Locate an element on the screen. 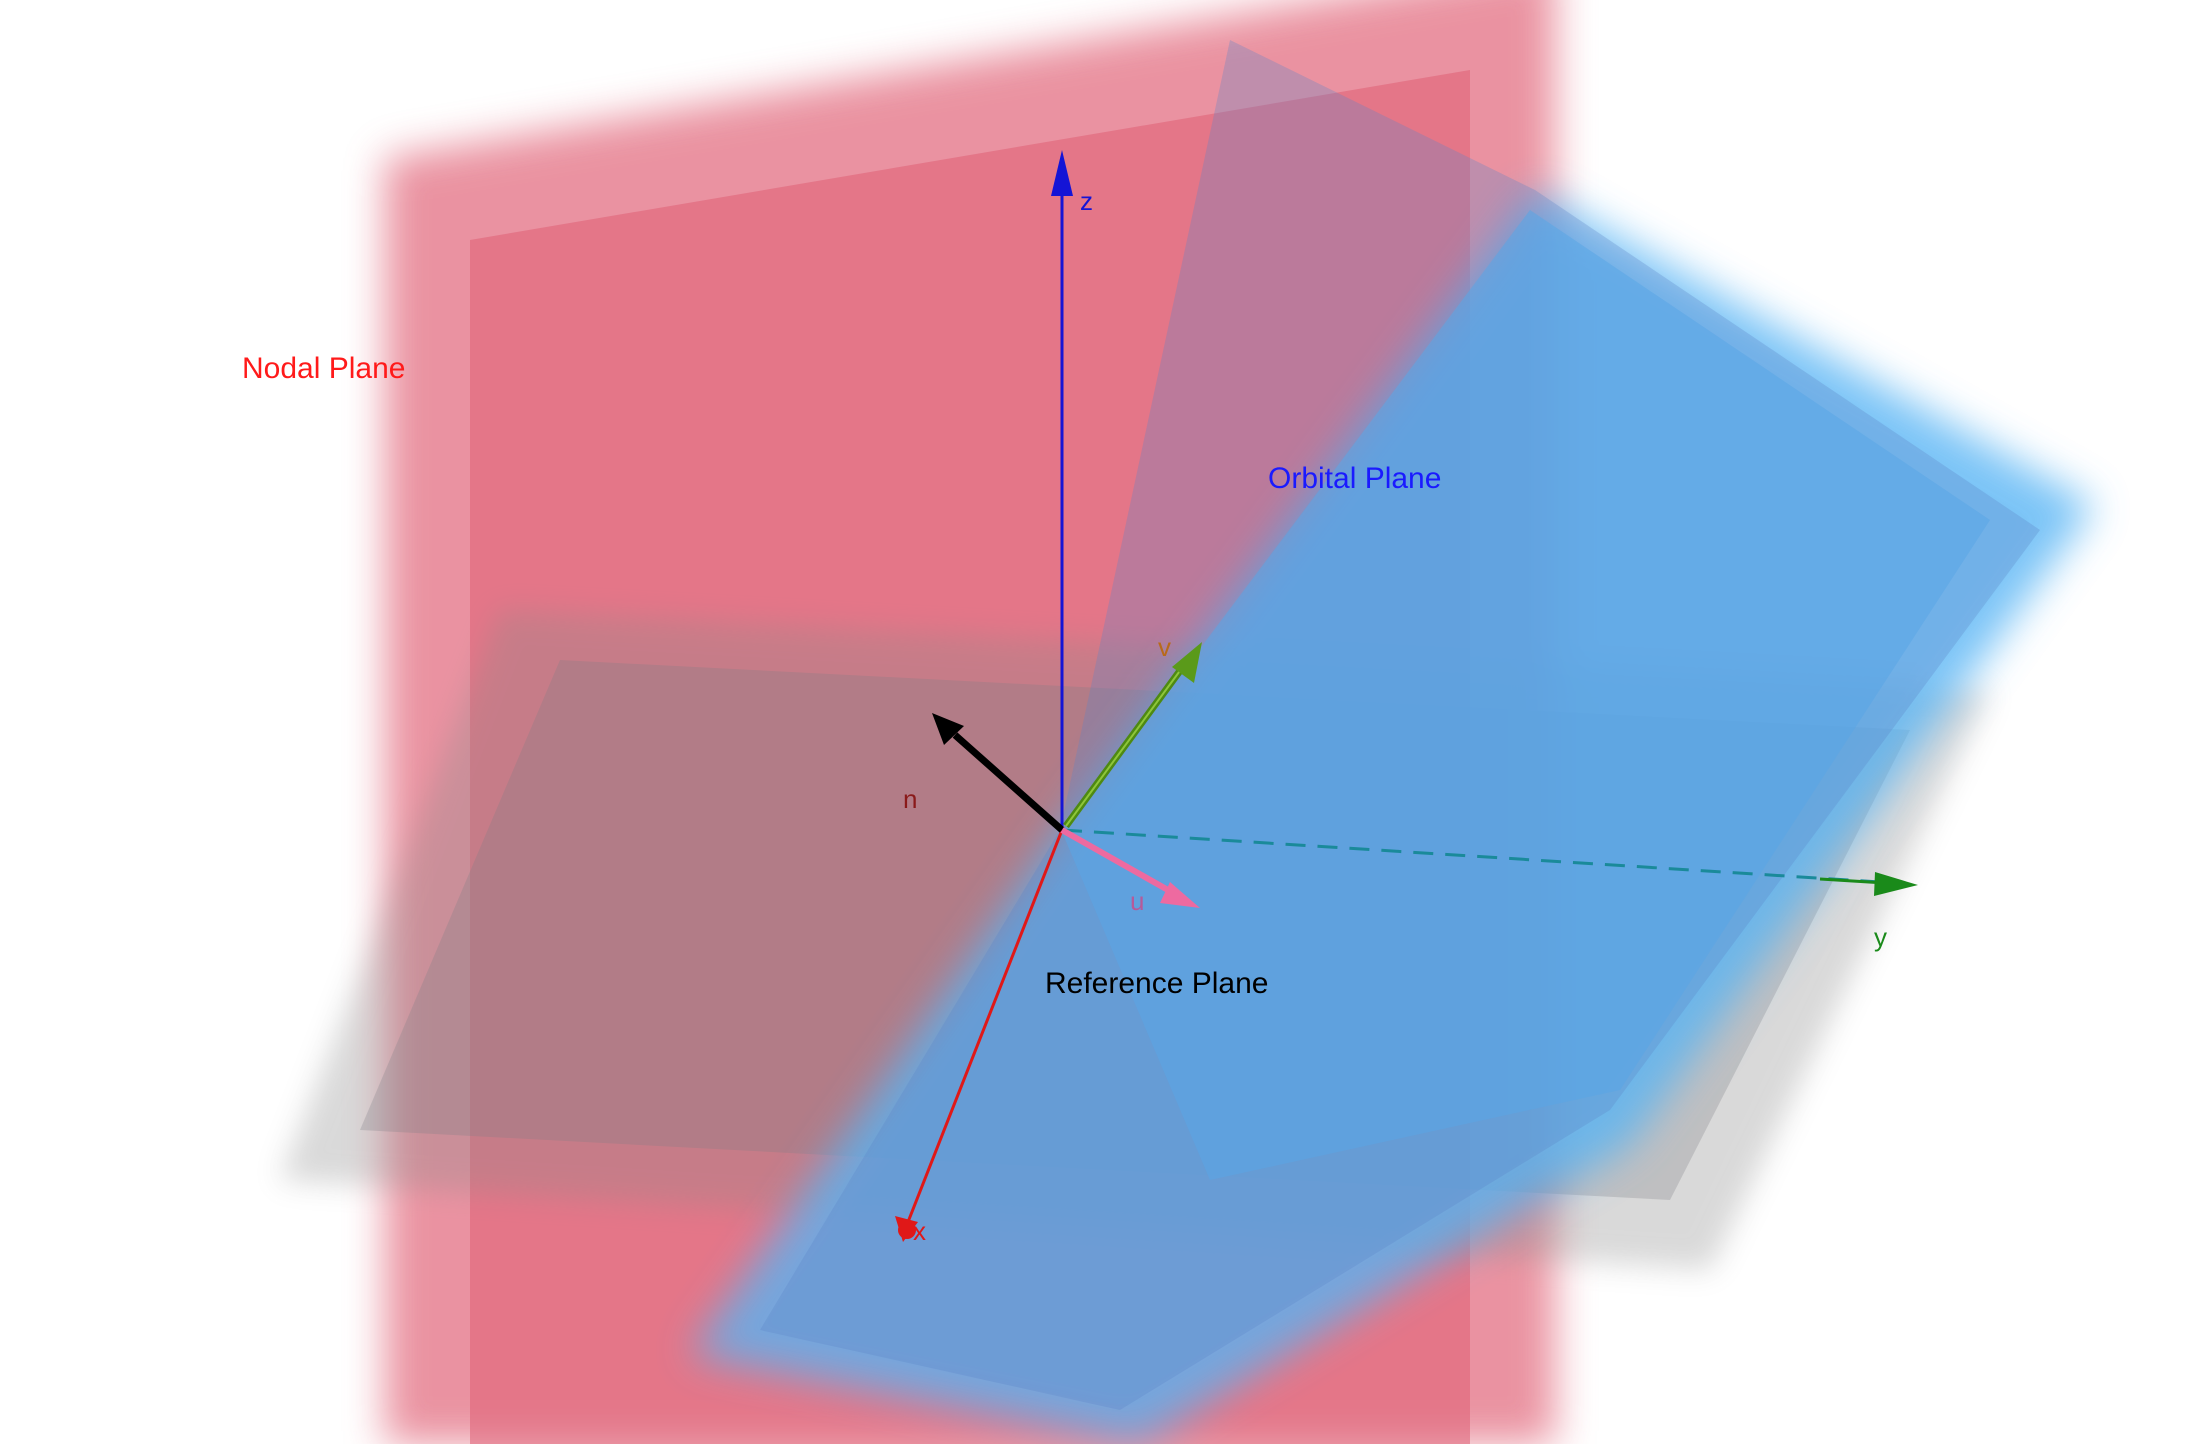 This screenshot has width=2210, height=1444. orbital-plane-label: Orbital Plane is located at coordinates (1354, 478).